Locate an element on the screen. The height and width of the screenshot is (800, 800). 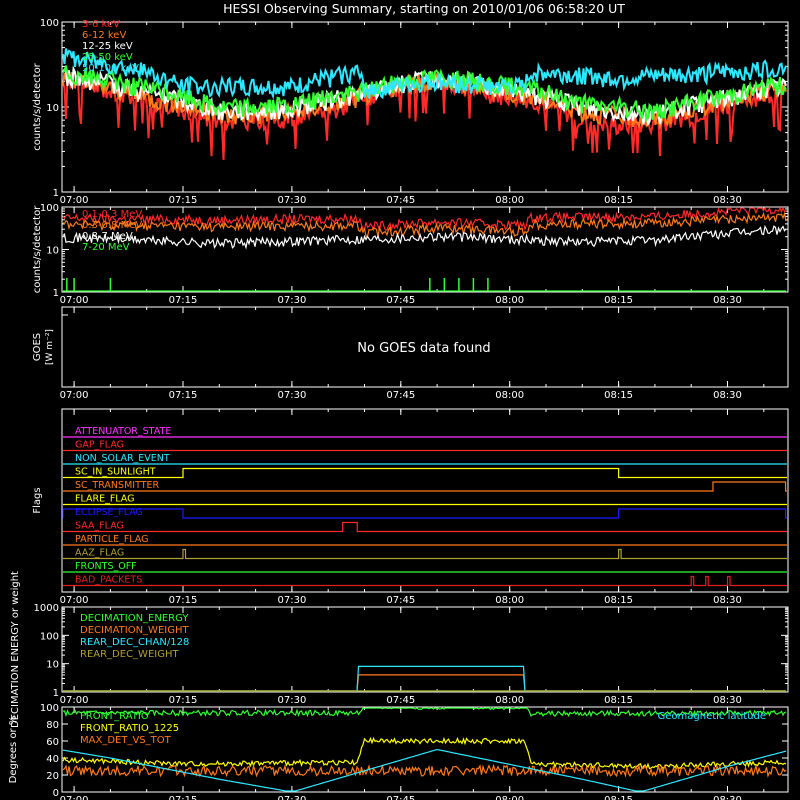
legend-entry: FRONT_RATIO is located at coordinates (114, 716).